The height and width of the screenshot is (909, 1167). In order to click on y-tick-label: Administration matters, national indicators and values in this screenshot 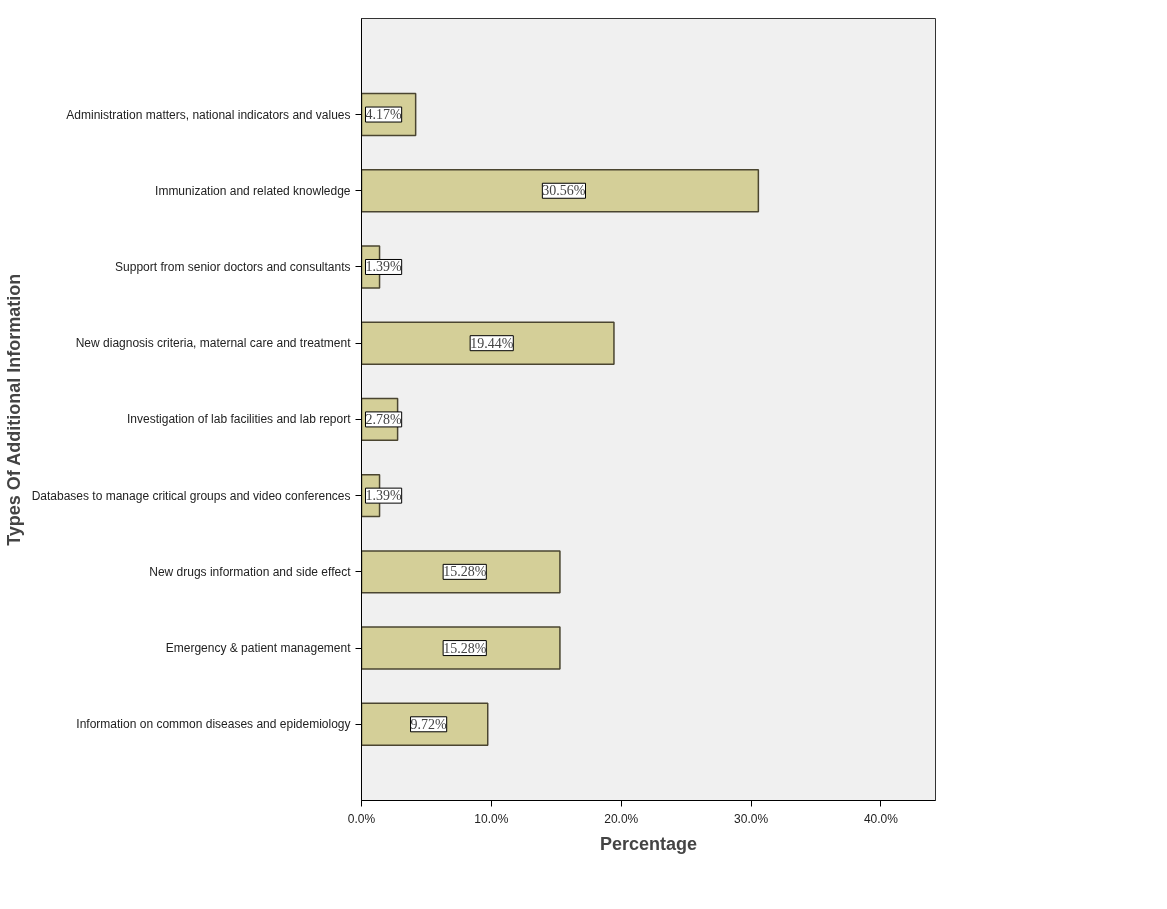, I will do `click(208, 114)`.